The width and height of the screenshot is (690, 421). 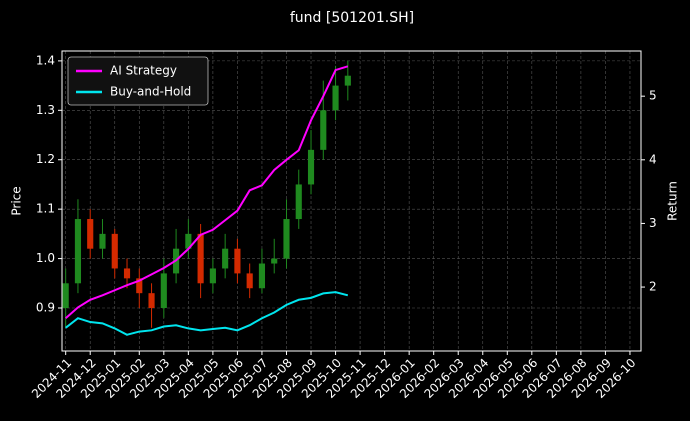 What do you see at coordinates (45, 159) in the screenshot?
I see `y-tick-label: 1.2` at bounding box center [45, 159].